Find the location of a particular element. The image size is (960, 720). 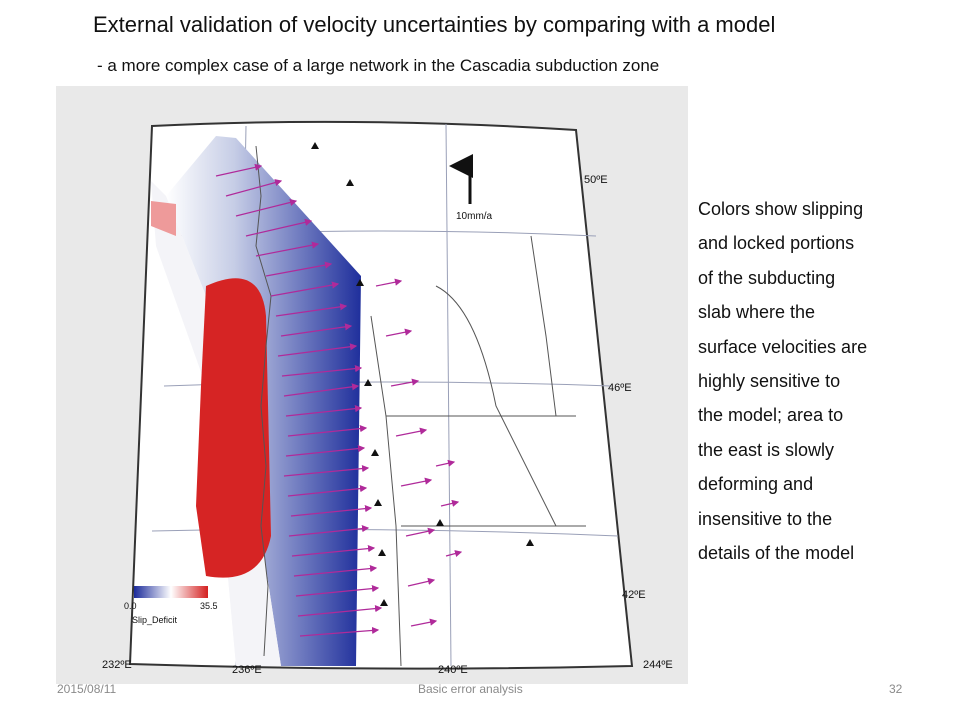

caption-line: surface velocities are is located at coordinates (783, 346).